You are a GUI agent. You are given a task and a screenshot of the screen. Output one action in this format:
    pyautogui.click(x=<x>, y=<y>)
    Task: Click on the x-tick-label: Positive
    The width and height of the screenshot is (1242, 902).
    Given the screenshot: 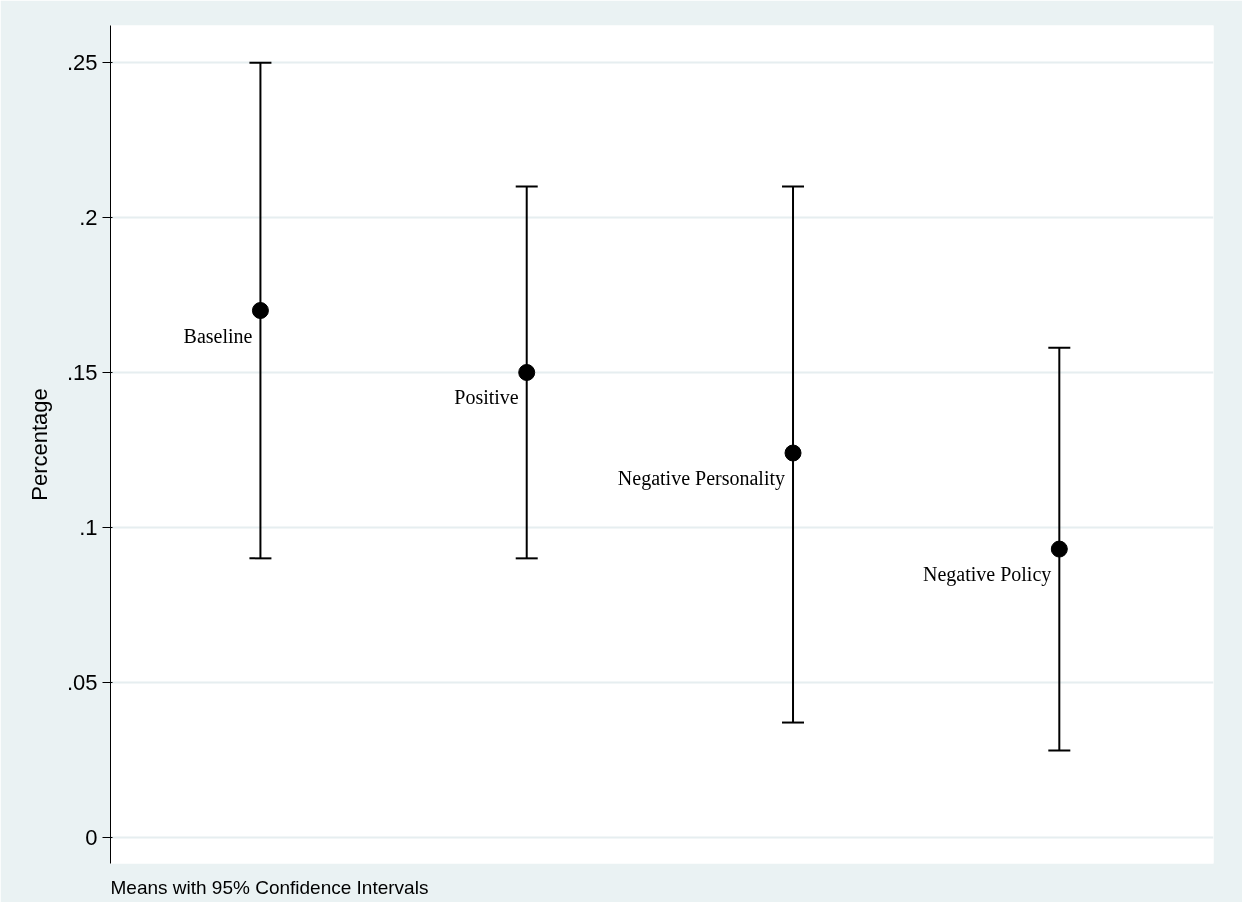 What is the action you would take?
    pyautogui.click(x=486, y=397)
    